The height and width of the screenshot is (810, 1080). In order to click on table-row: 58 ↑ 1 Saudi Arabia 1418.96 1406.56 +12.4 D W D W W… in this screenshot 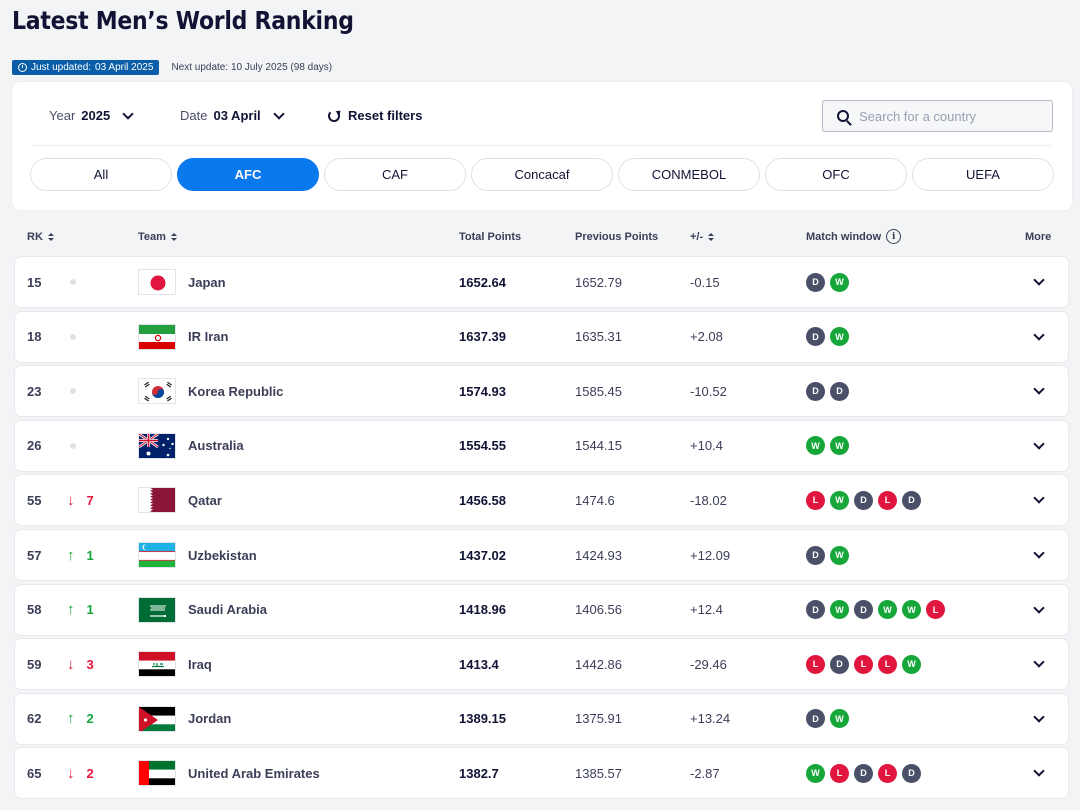, I will do `click(541, 609)`.